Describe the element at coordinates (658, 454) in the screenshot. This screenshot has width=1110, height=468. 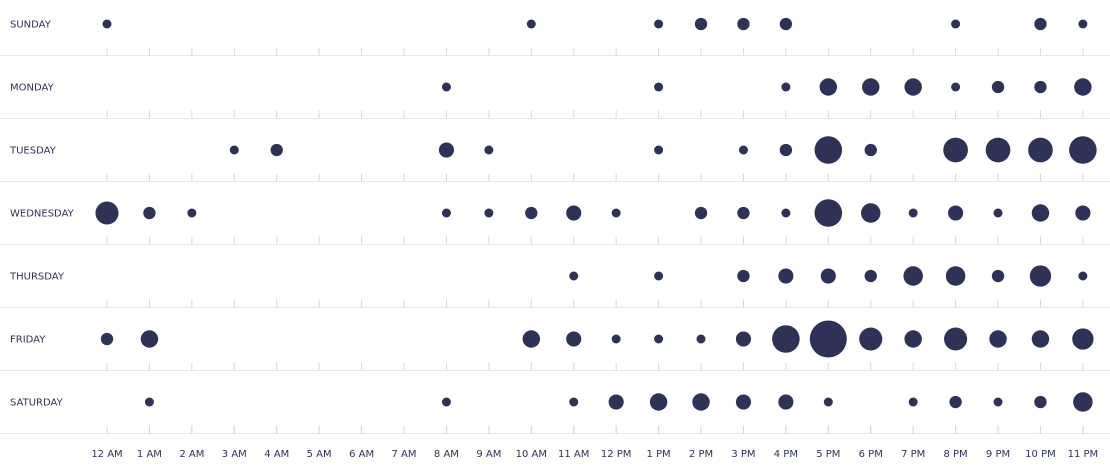
I see `hour-tick-label: 1 PM` at that location.